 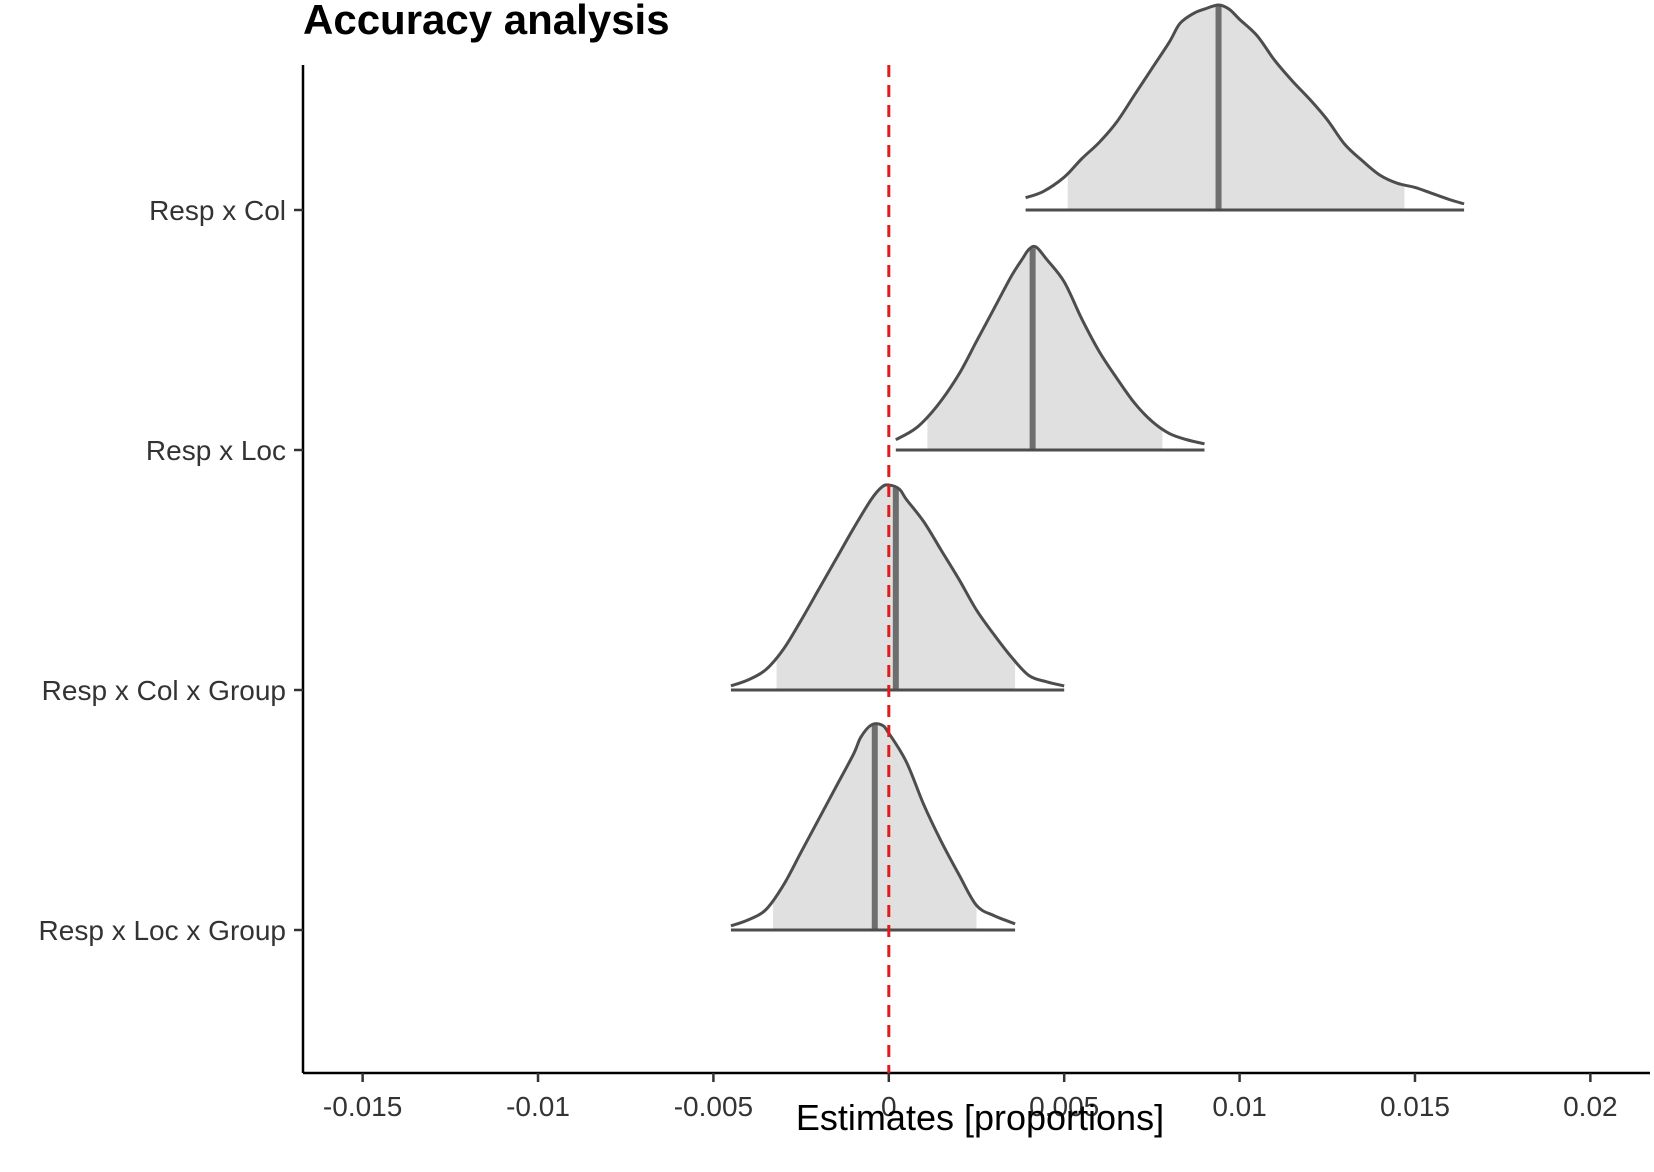 I want to click on x-tick-label: -0.01, so click(x=538, y=1106).